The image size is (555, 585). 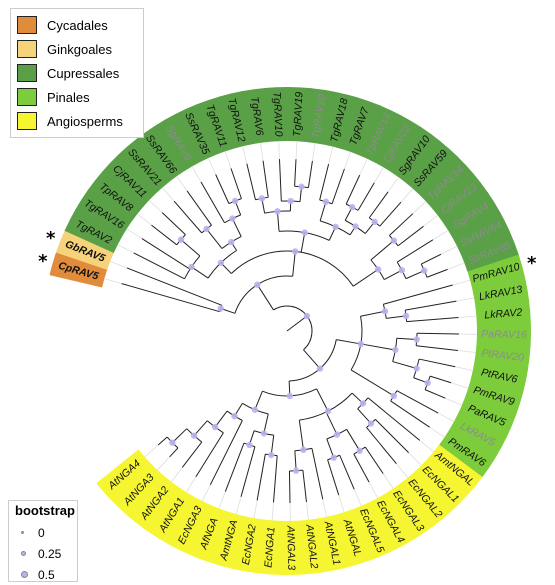 I want to click on leaf-label: TgRAV19, so click(x=298, y=114).